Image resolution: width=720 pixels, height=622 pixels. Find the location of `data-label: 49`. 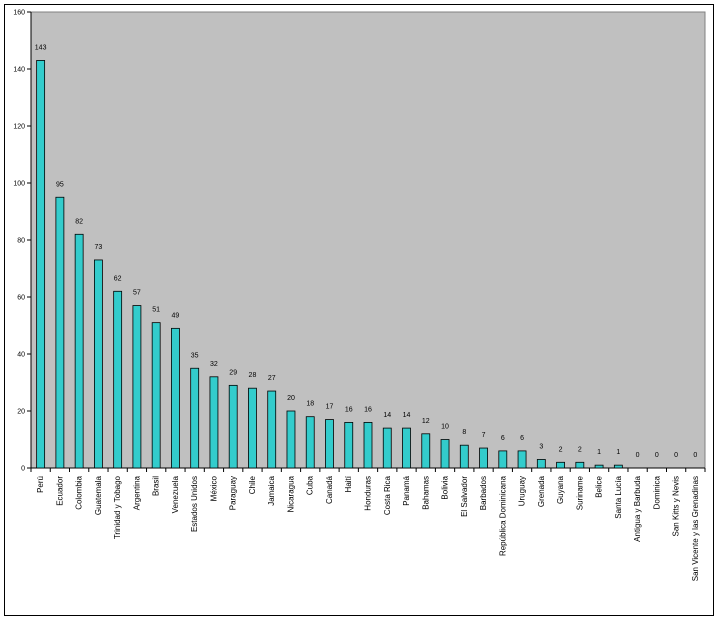

data-label: 49 is located at coordinates (176, 315).